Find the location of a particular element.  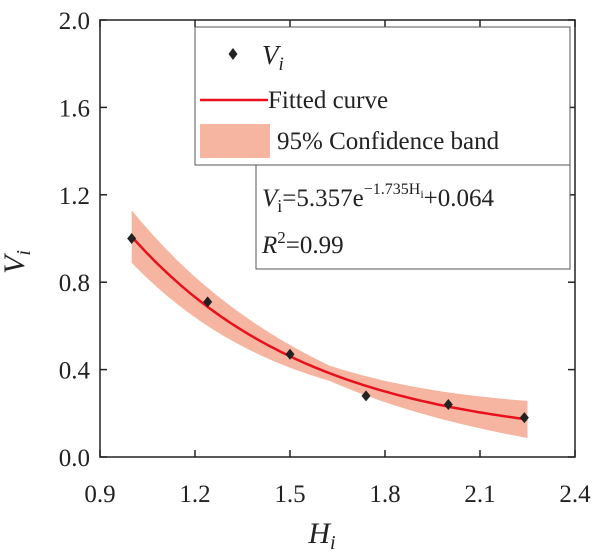

r-squared-text: R2=0.99 is located at coordinates (302, 243).